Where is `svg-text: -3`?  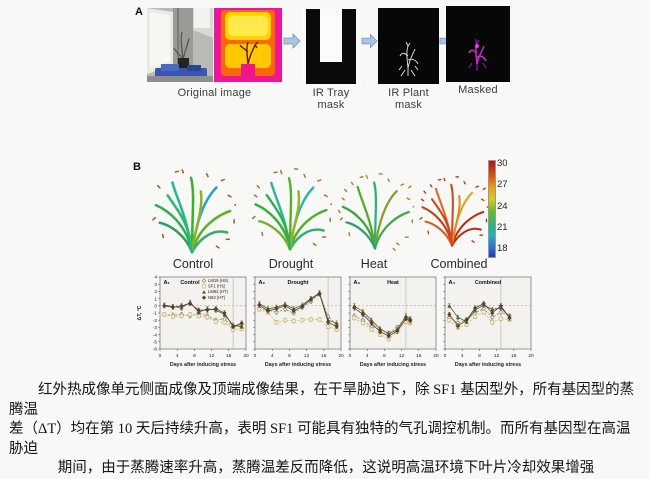
svg-text: -3 is located at coordinates (155, 328).